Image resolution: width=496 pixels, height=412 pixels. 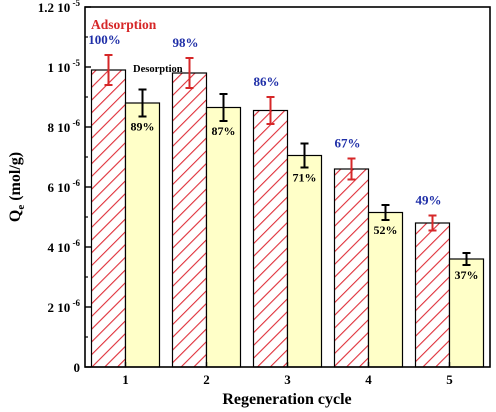 What do you see at coordinates (17, 187) in the screenshot?
I see `y-axis-label: Qe (mol/g)` at bounding box center [17, 187].